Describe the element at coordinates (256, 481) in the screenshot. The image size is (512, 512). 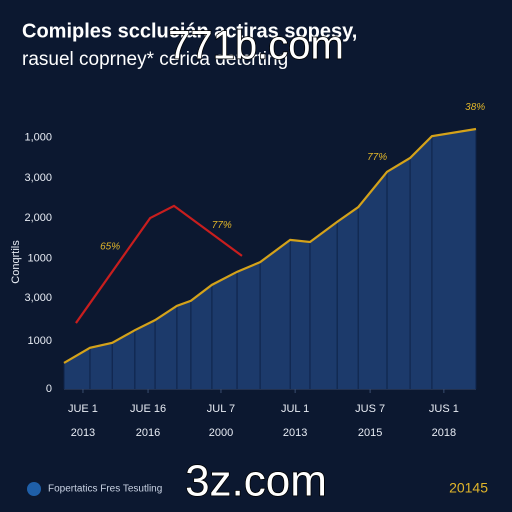
I see `watermark: 3z.com` at that location.